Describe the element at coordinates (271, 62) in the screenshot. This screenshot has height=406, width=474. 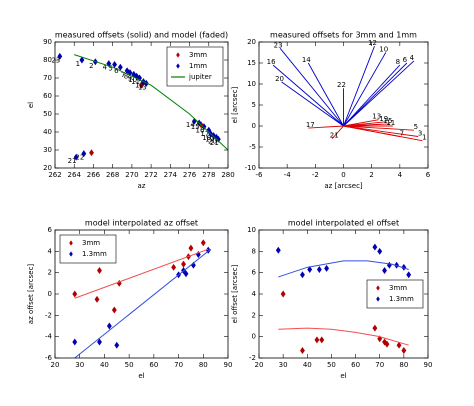
I see `point-label: 16` at that location.